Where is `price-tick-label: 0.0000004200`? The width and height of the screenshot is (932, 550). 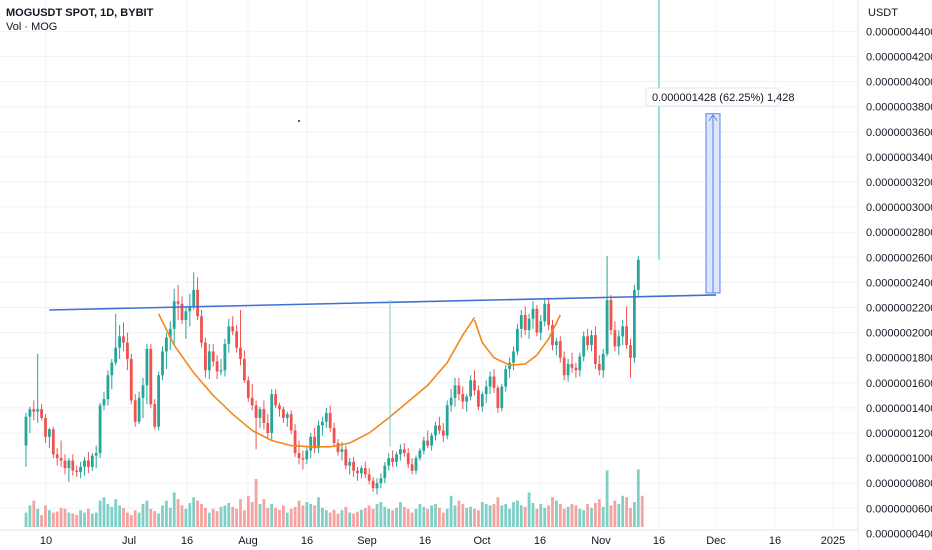
price-tick-label: 0.0000004200 is located at coordinates (899, 58).